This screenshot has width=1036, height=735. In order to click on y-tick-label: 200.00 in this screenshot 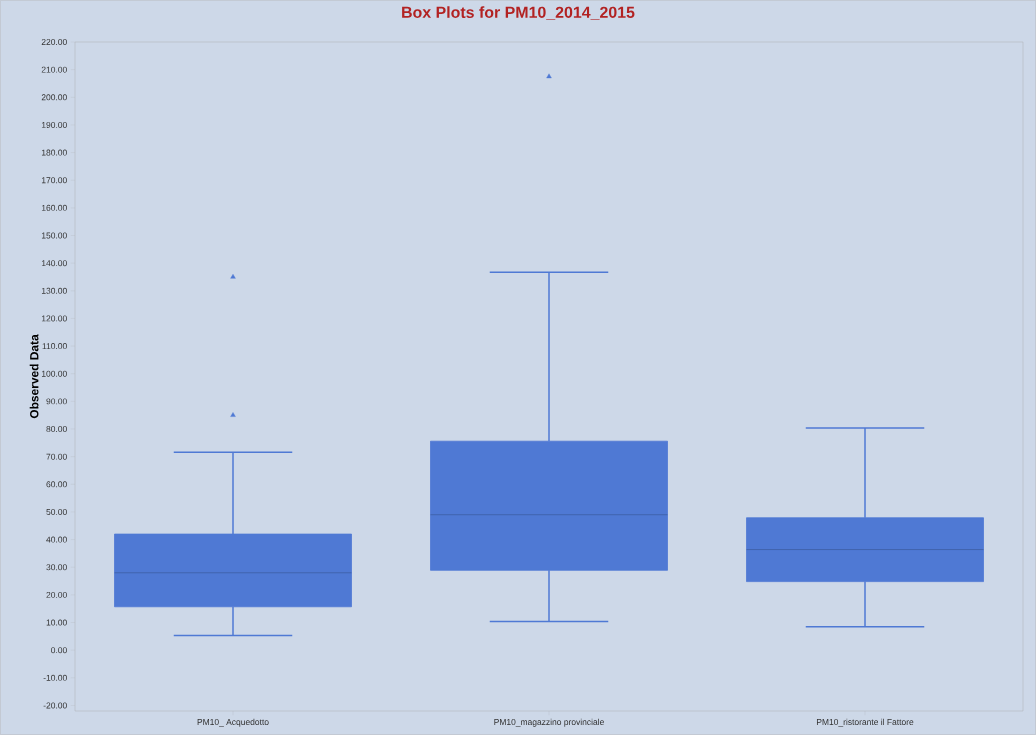, I will do `click(54, 97)`.